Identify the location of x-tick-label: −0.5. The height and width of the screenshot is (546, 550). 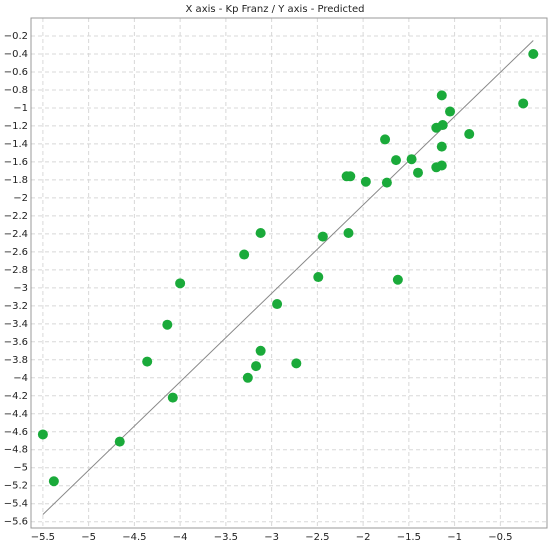
(500, 537).